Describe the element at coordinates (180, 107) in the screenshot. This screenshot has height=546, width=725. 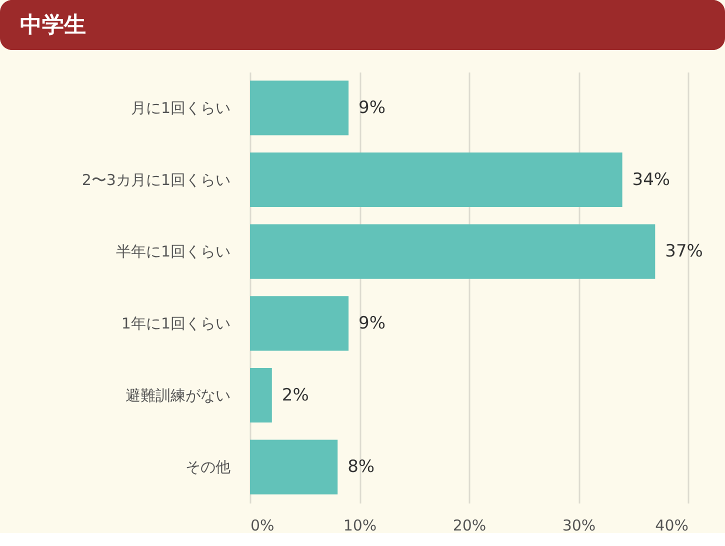
I see `y-tick-label: 月に1回くらい` at that location.